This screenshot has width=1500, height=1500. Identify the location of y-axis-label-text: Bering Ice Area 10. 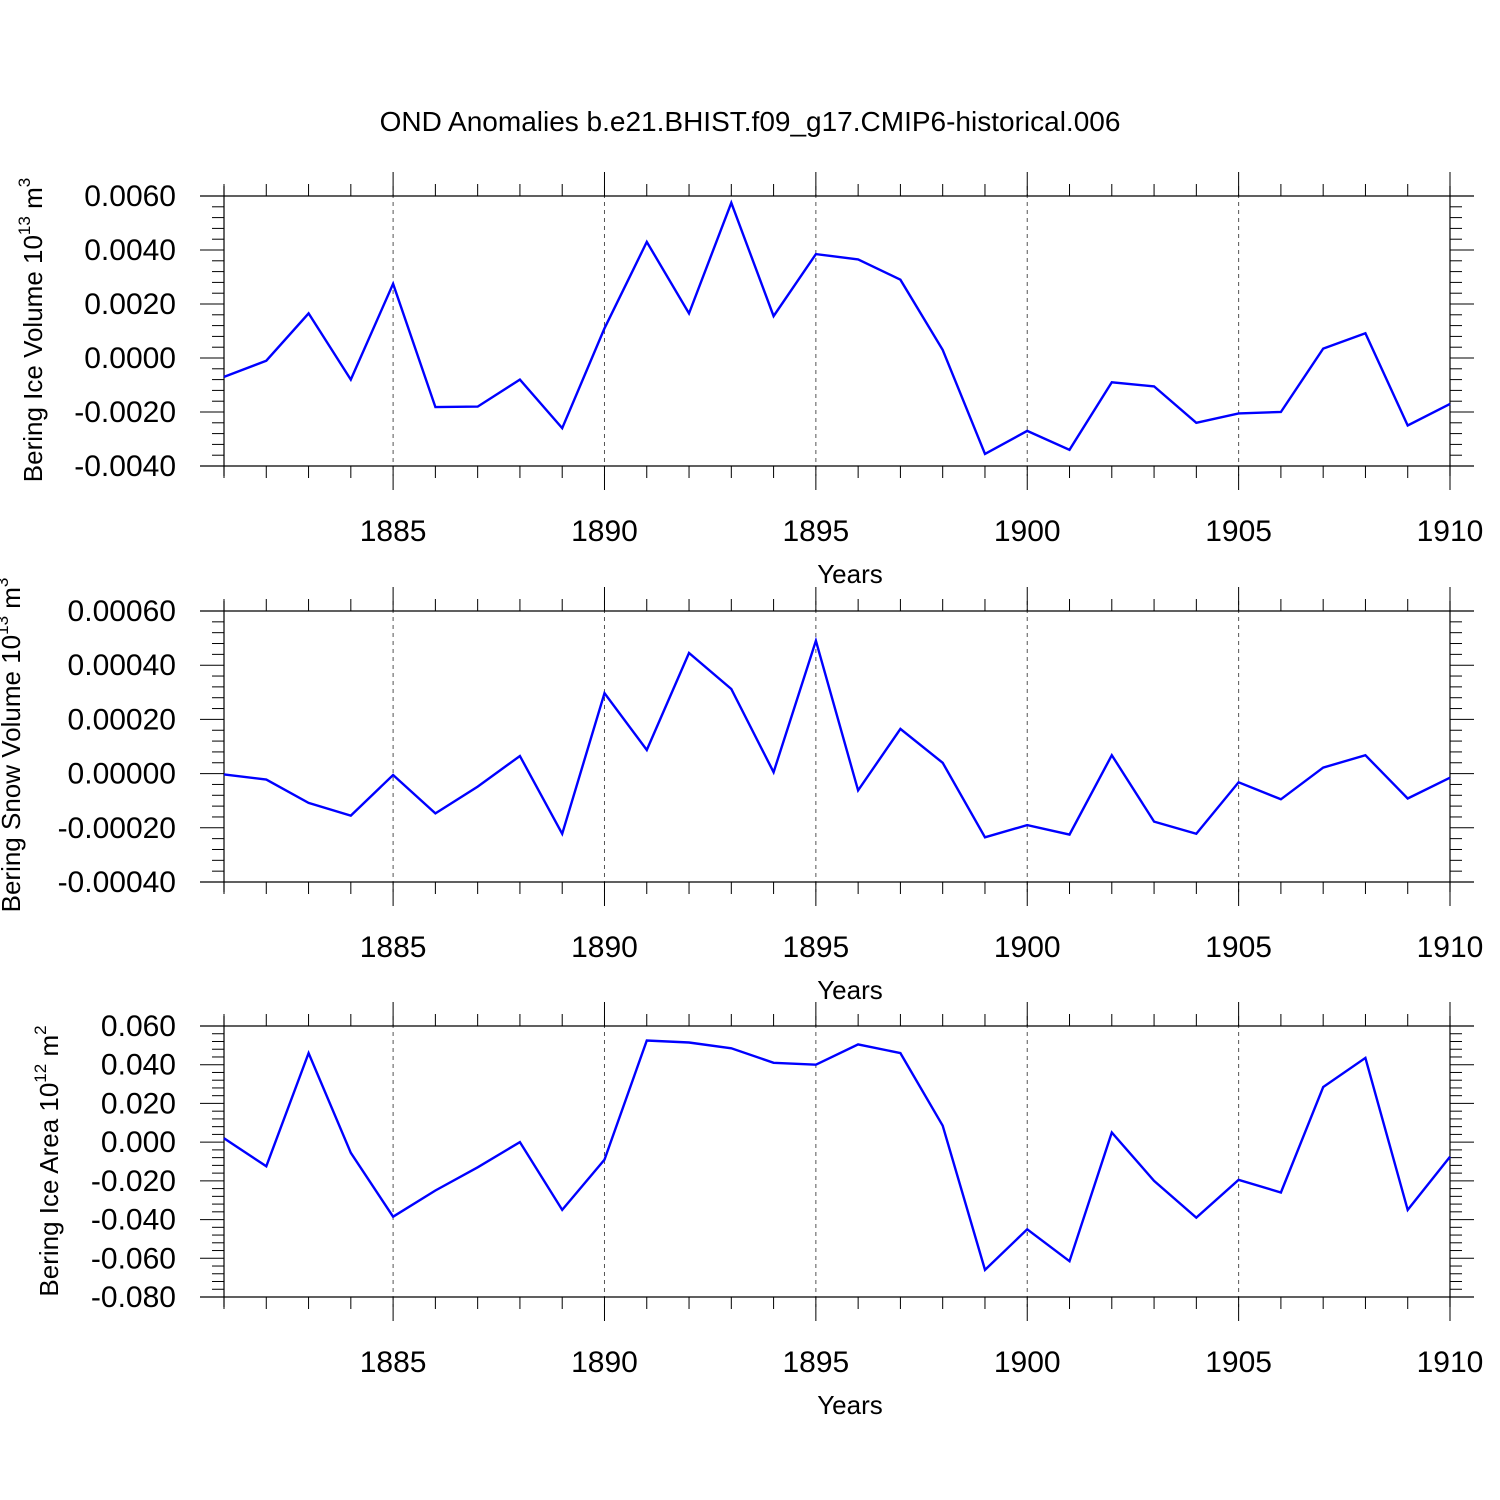
(49, 1190).